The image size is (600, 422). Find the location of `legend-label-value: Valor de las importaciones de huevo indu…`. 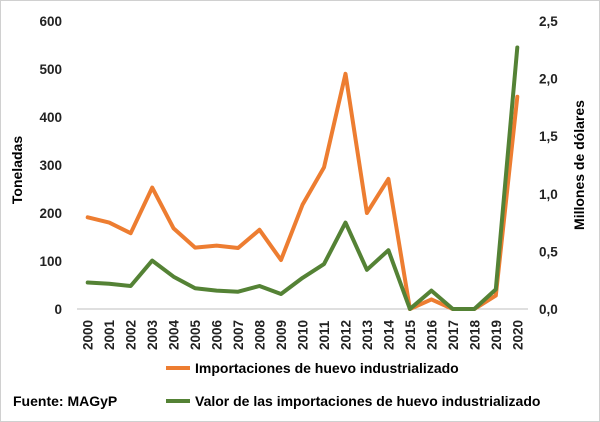

legend-label-value: Valor de las importaciones de huevo indu… is located at coordinates (367, 401).